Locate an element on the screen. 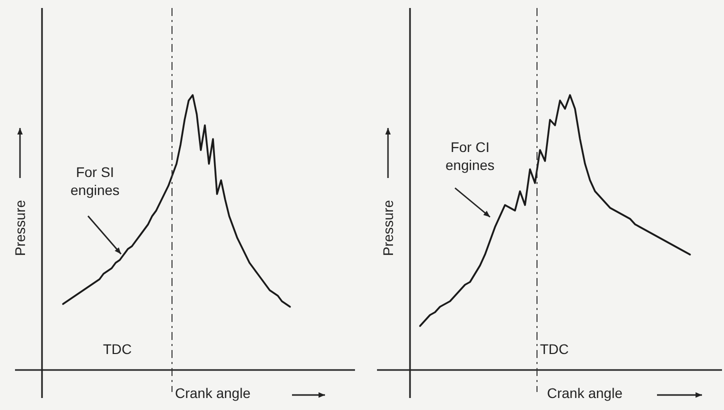  annotation: For SI engines is located at coordinates (95, 181).